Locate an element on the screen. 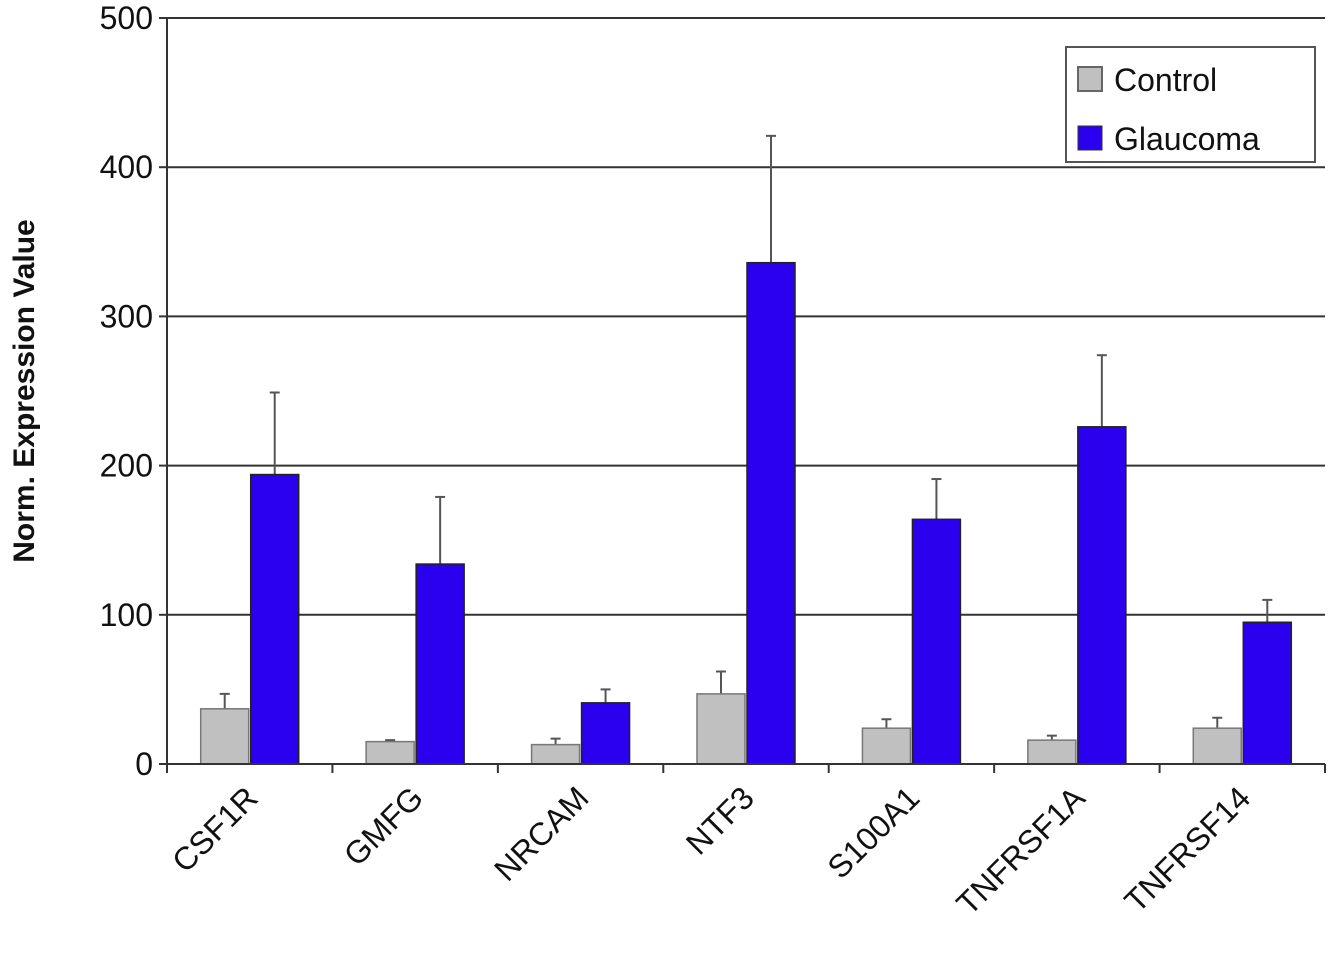  x-axis-labels: CSF1R GMFG NRCAM NTF3 S100A1 TNFRSF1A TNFRSF14 is located at coordinates (711, 850).